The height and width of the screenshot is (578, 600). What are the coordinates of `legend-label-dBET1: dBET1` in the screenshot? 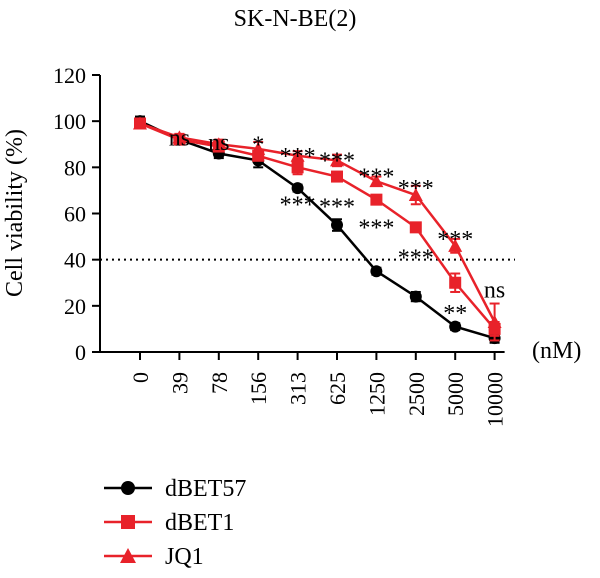 It's located at (199, 523).